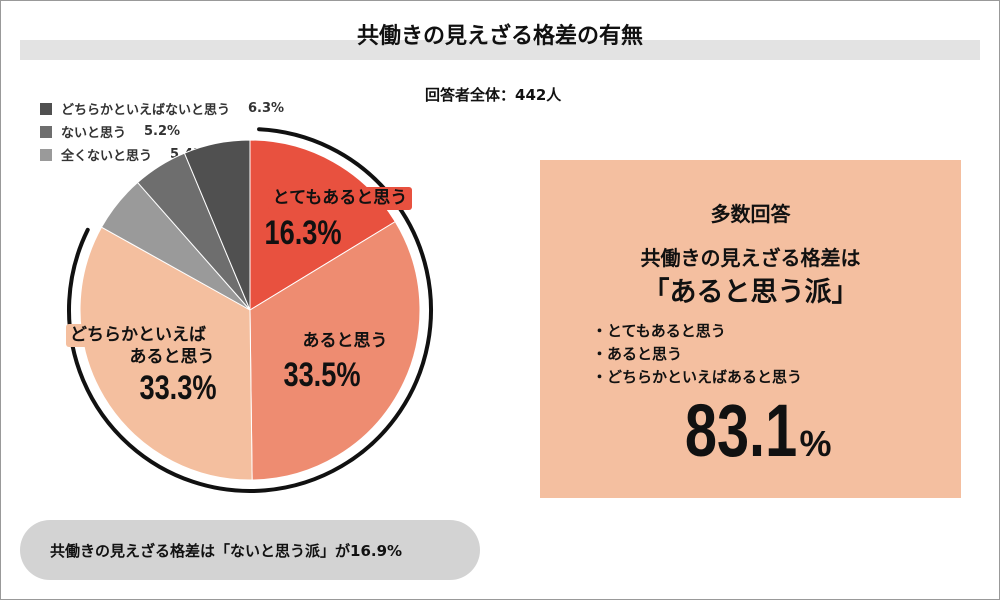 This screenshot has height=600, width=1000. Describe the element at coordinates (302, 232) in the screenshot. I see `slice-value: 16.3%` at that location.